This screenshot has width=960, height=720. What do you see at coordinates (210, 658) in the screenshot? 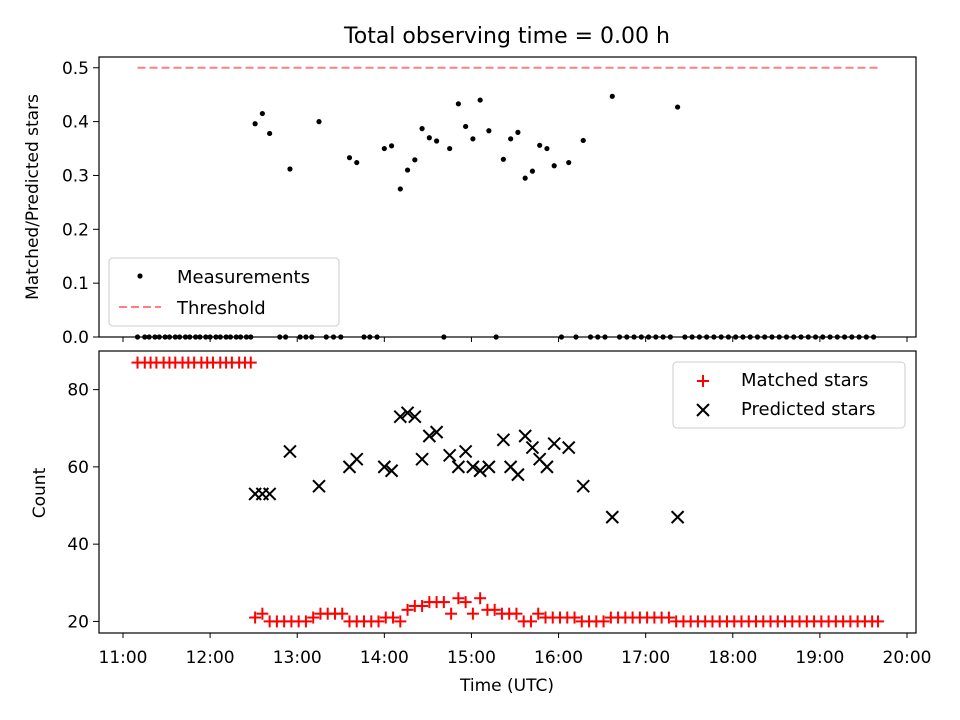
I see `x-tick-label: 12:00` at bounding box center [210, 658].